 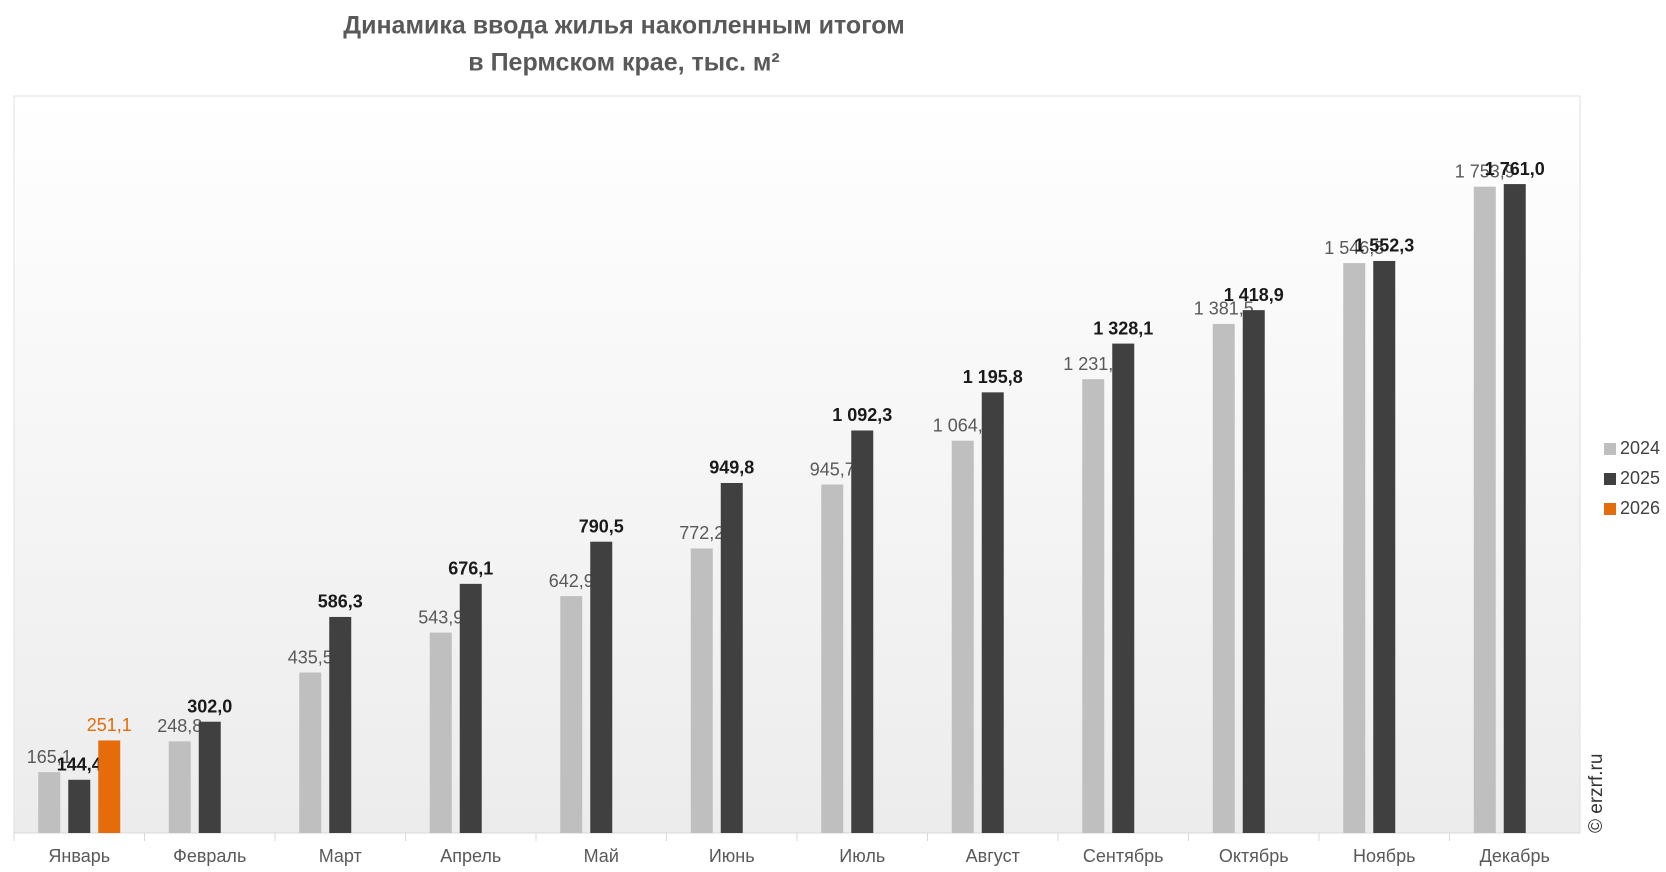 I want to click on x-tick-label: Апрель, so click(x=470, y=856).